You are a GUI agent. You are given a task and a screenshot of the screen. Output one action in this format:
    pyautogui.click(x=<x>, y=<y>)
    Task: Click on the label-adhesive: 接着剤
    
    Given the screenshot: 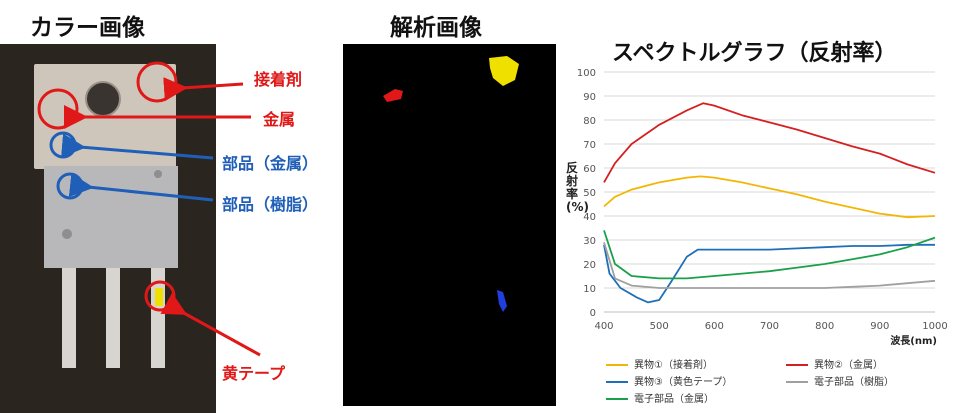 What is the action you would take?
    pyautogui.click(x=278, y=79)
    